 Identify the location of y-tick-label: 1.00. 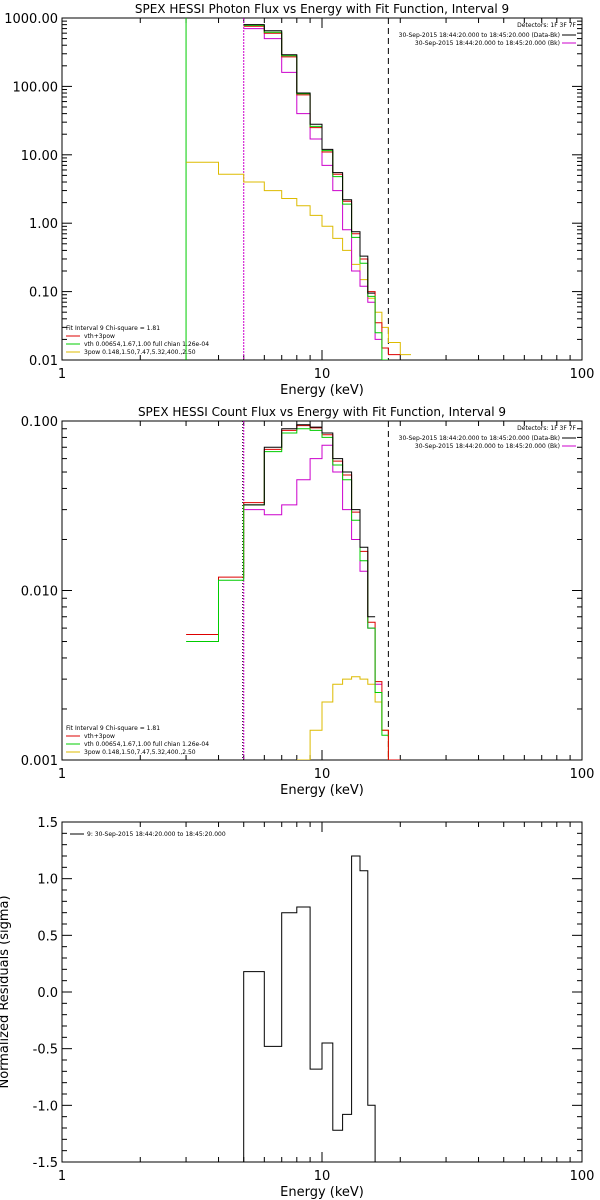
(43, 224).